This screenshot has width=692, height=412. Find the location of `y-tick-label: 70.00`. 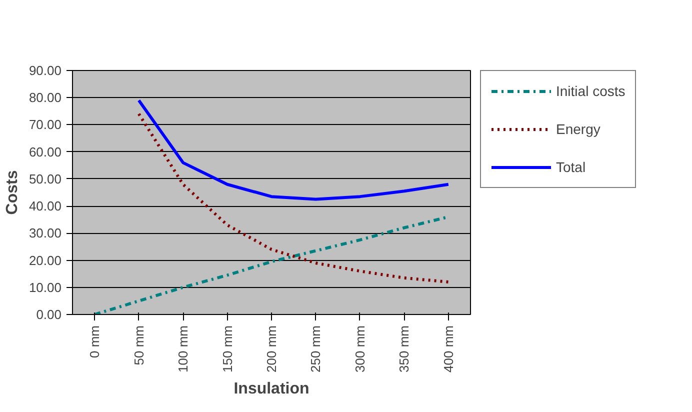

y-tick-label: 70.00 is located at coordinates (45, 124).